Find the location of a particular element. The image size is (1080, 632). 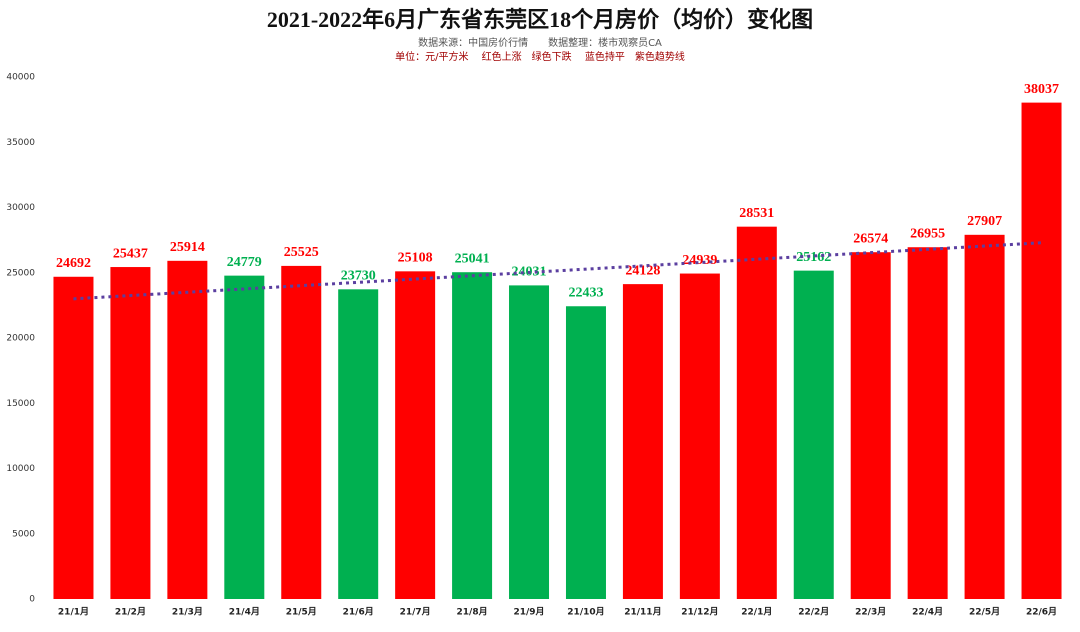

x-tick-label: 22/1月 is located at coordinates (756, 612).